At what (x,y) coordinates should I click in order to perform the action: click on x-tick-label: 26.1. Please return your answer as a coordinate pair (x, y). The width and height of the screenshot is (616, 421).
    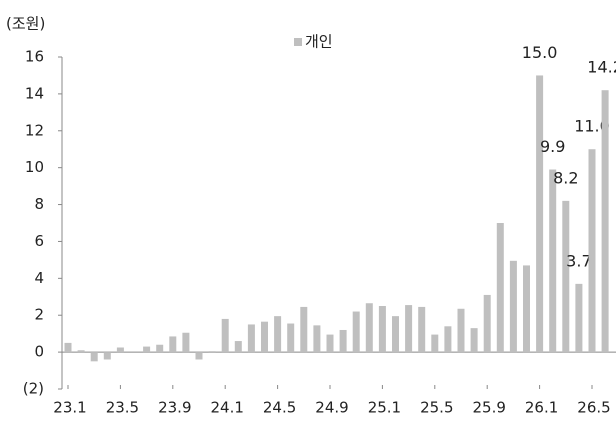
    Looking at the image, I should click on (541, 408).